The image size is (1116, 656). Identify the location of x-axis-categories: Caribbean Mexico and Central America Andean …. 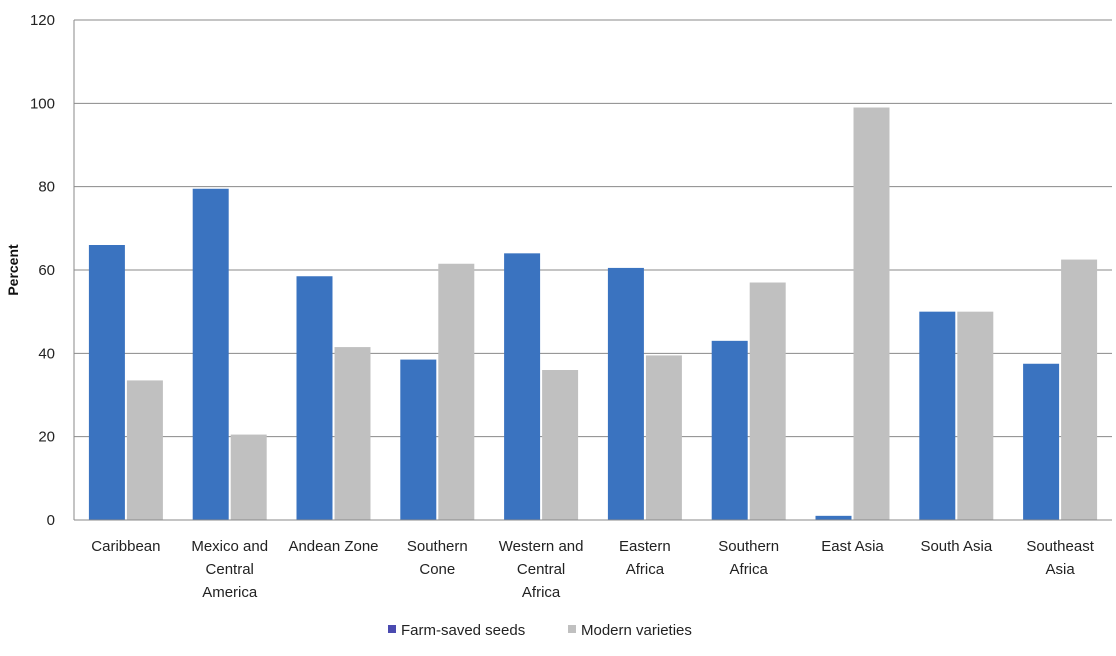
(592, 569).